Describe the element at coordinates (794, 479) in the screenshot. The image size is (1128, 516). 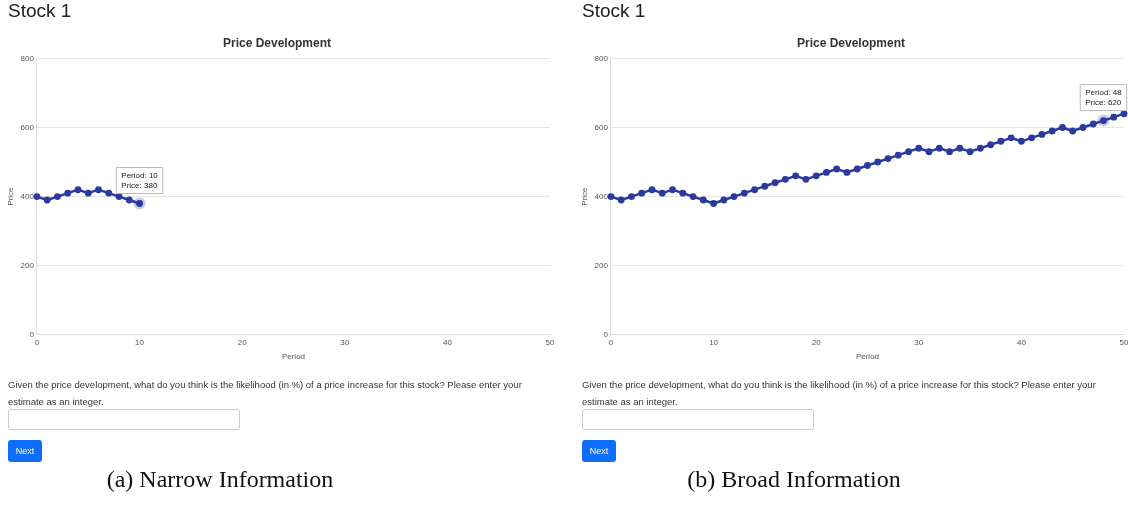
I see `text: (b) Broad Information` at that location.